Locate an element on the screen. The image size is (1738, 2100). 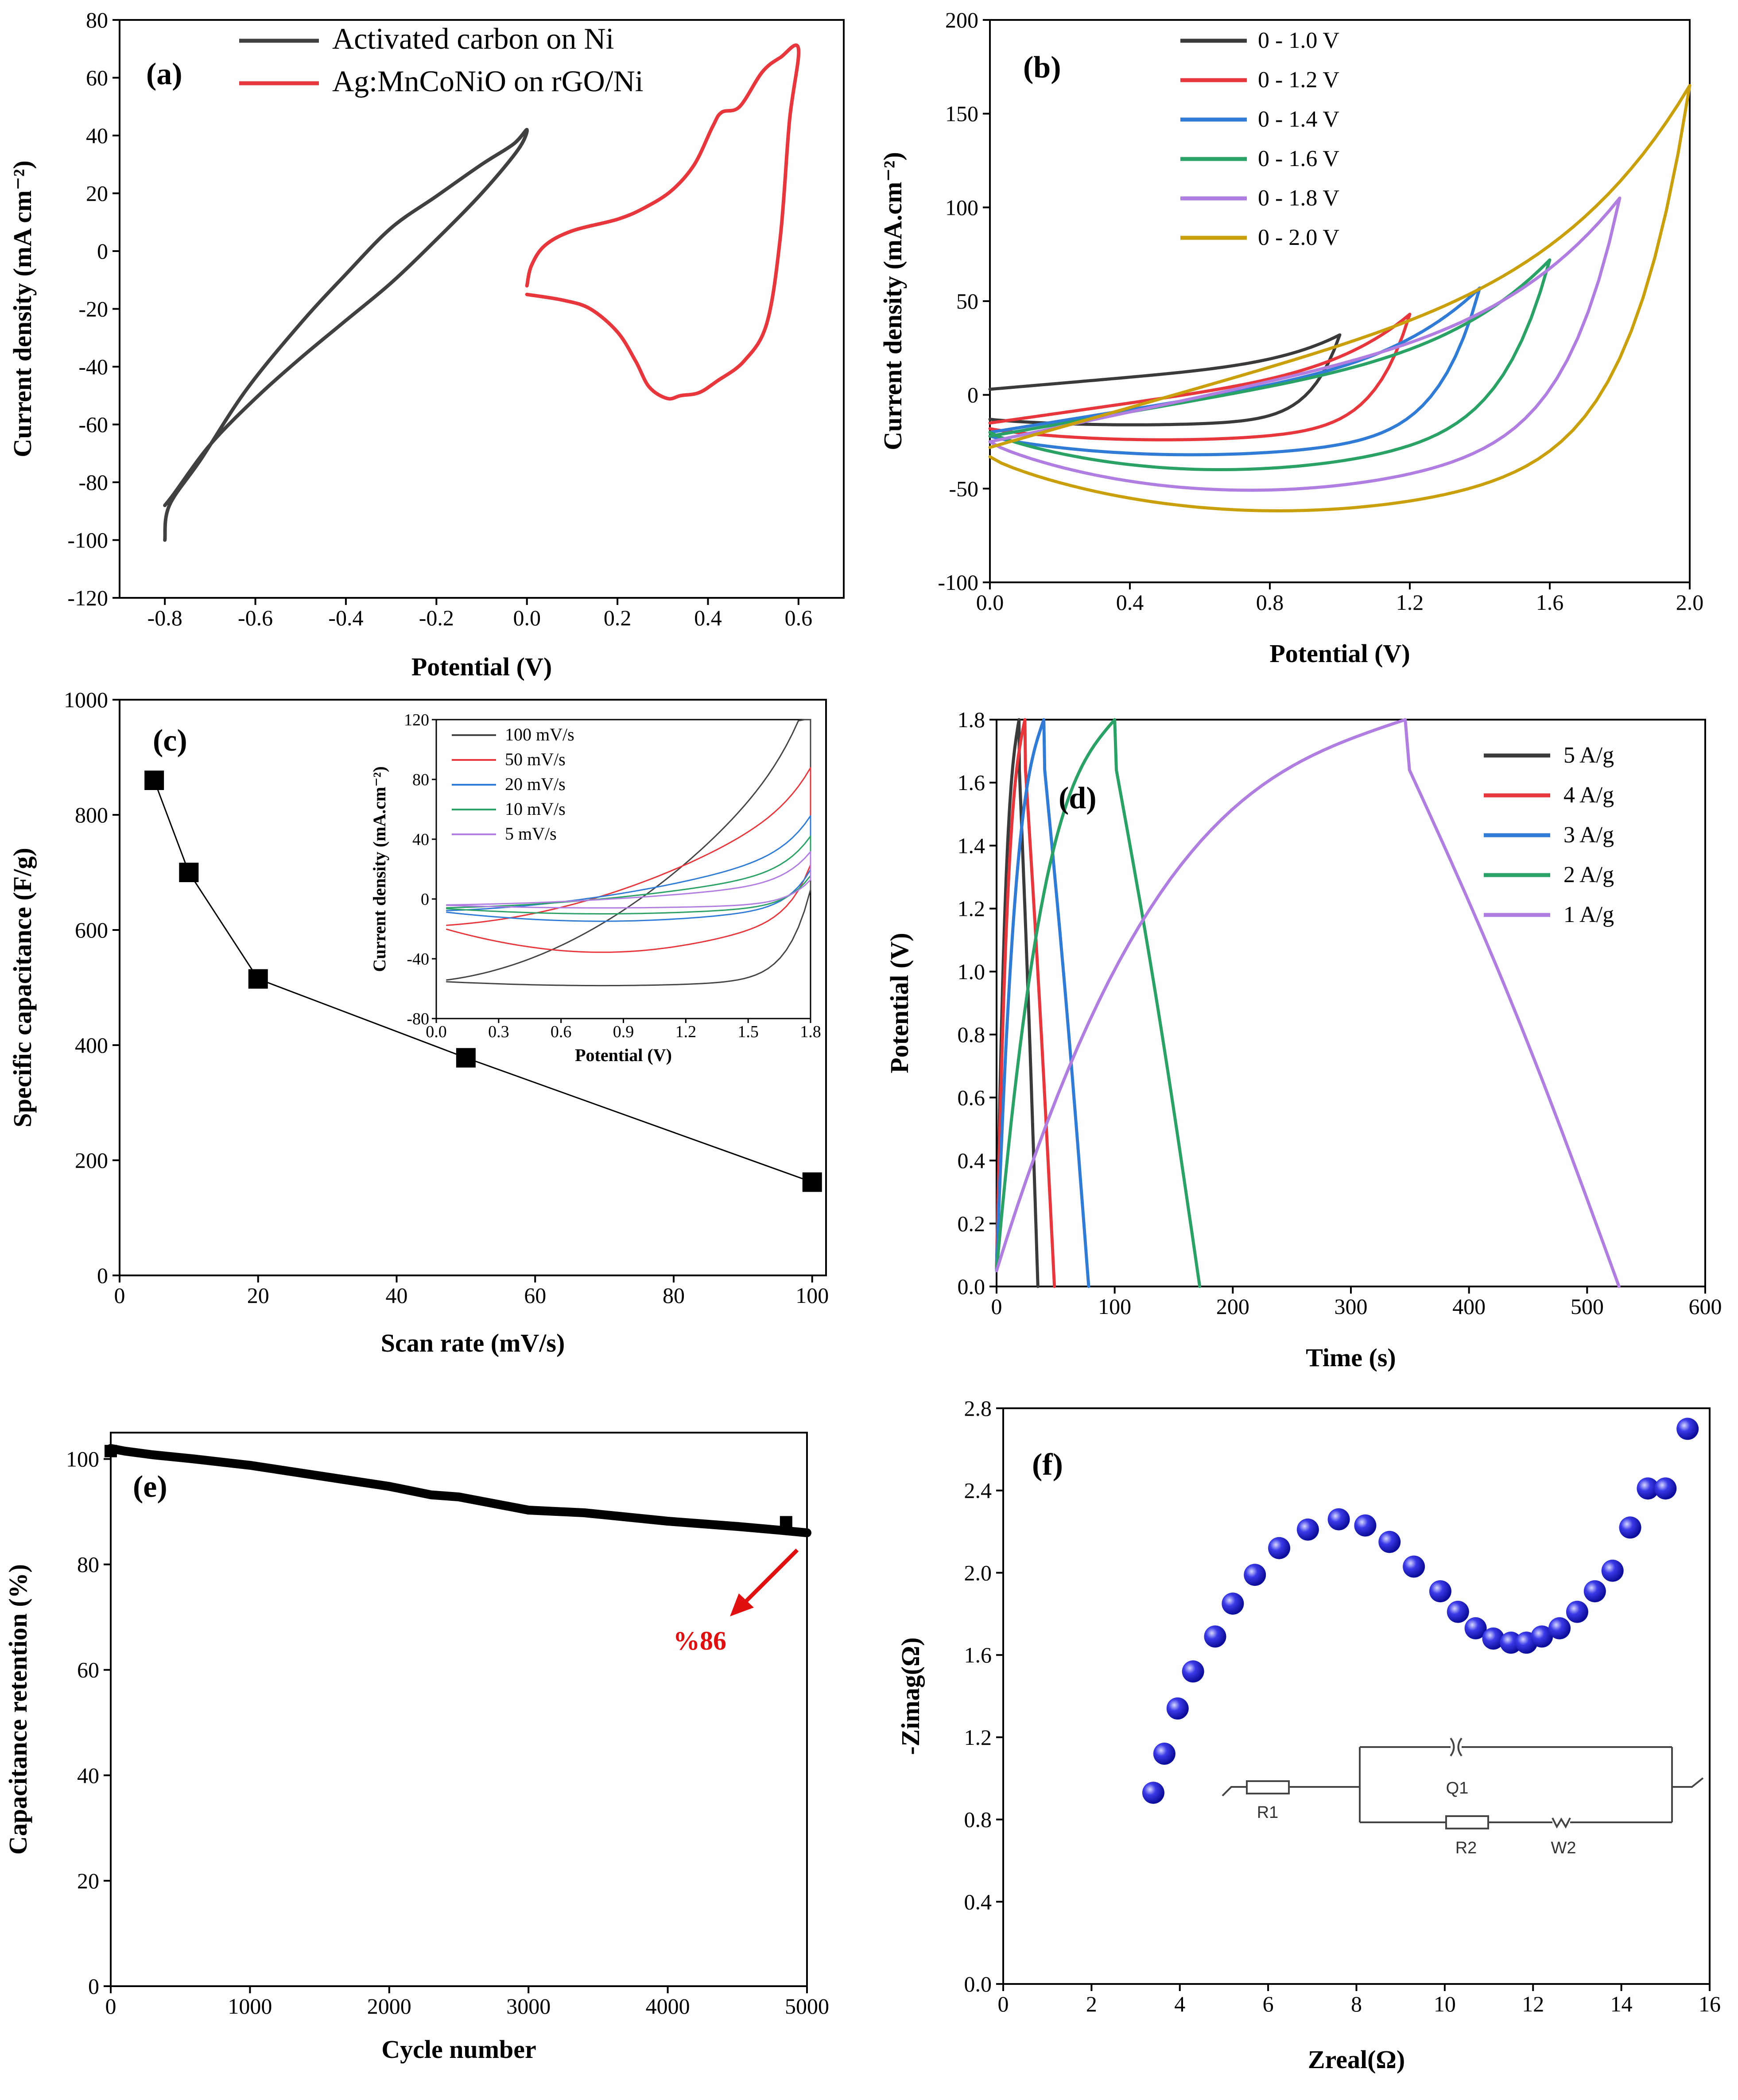
x-tick-label: 8 is located at coordinates (1356, 2004).